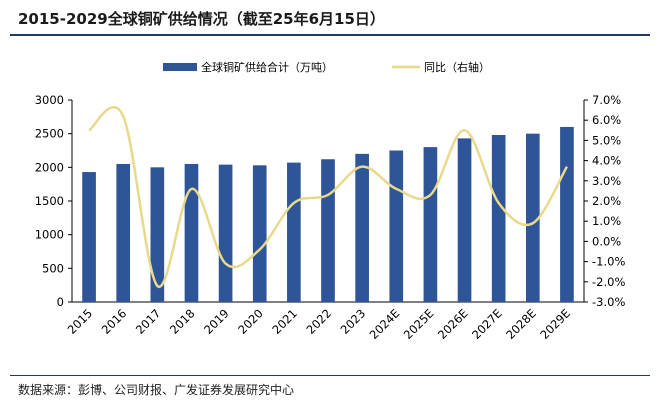 Image resolution: width=660 pixels, height=414 pixels. I want to click on right-tick-label: 5.0%, so click(606, 140).